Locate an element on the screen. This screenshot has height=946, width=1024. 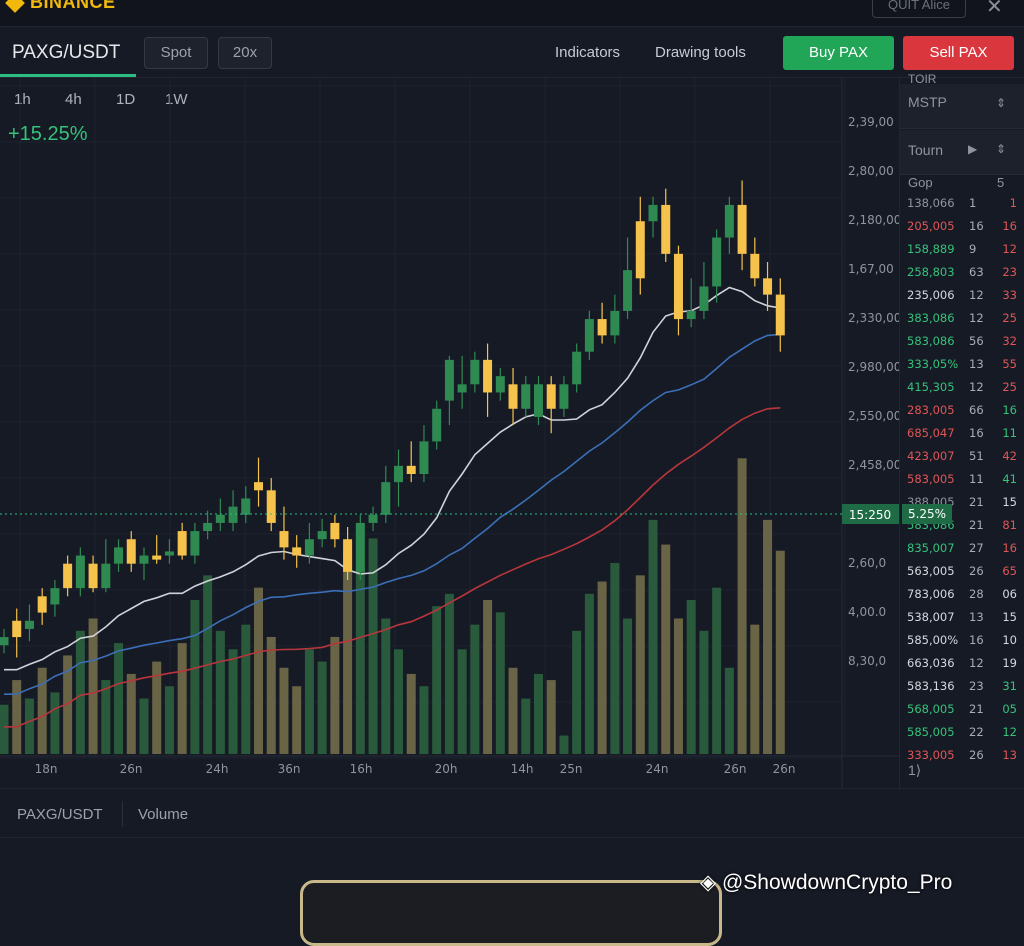
order-book-row: 415,305 12 25 is located at coordinates (965, 391).